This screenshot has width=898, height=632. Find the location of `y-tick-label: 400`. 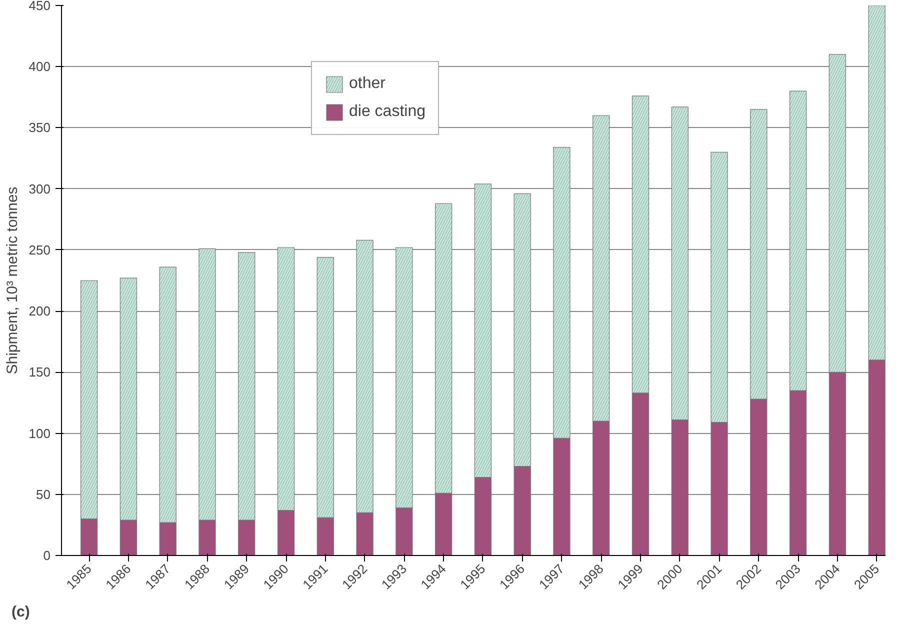

y-tick-label: 400 is located at coordinates (39, 66).